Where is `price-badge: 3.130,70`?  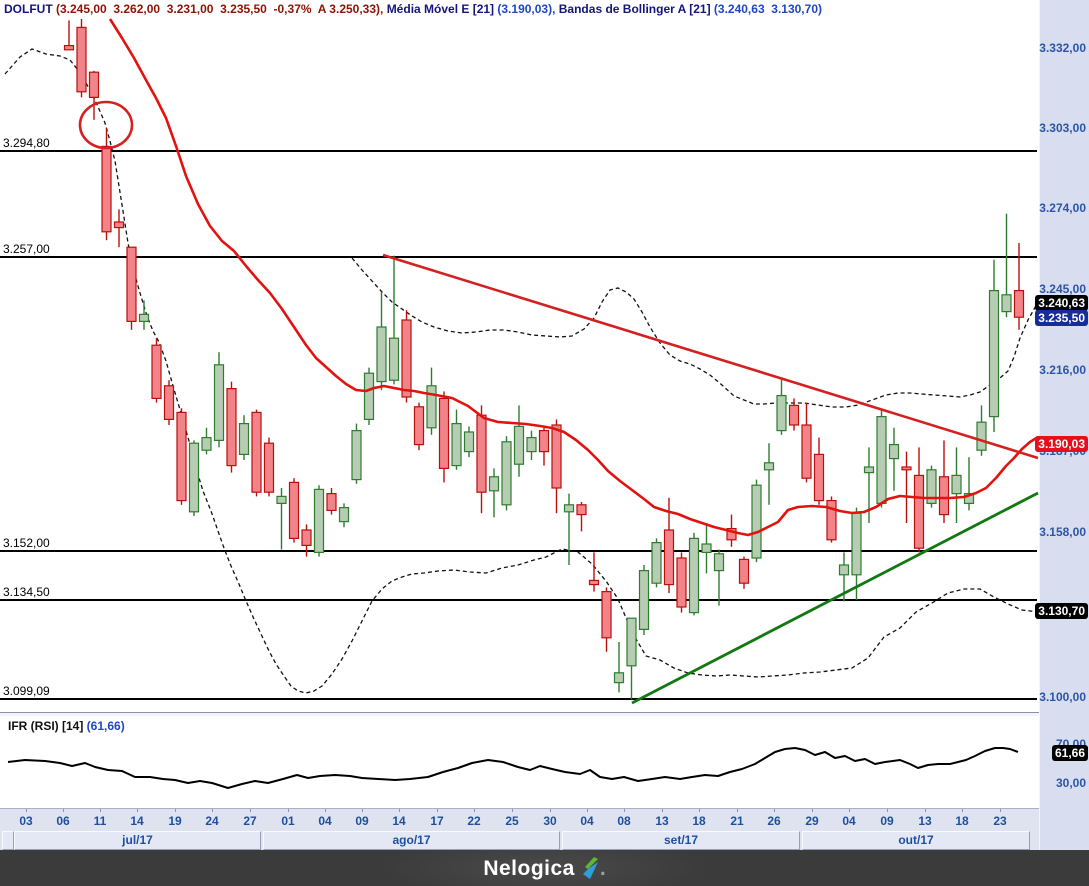
price-badge: 3.130,70 is located at coordinates (1061, 611).